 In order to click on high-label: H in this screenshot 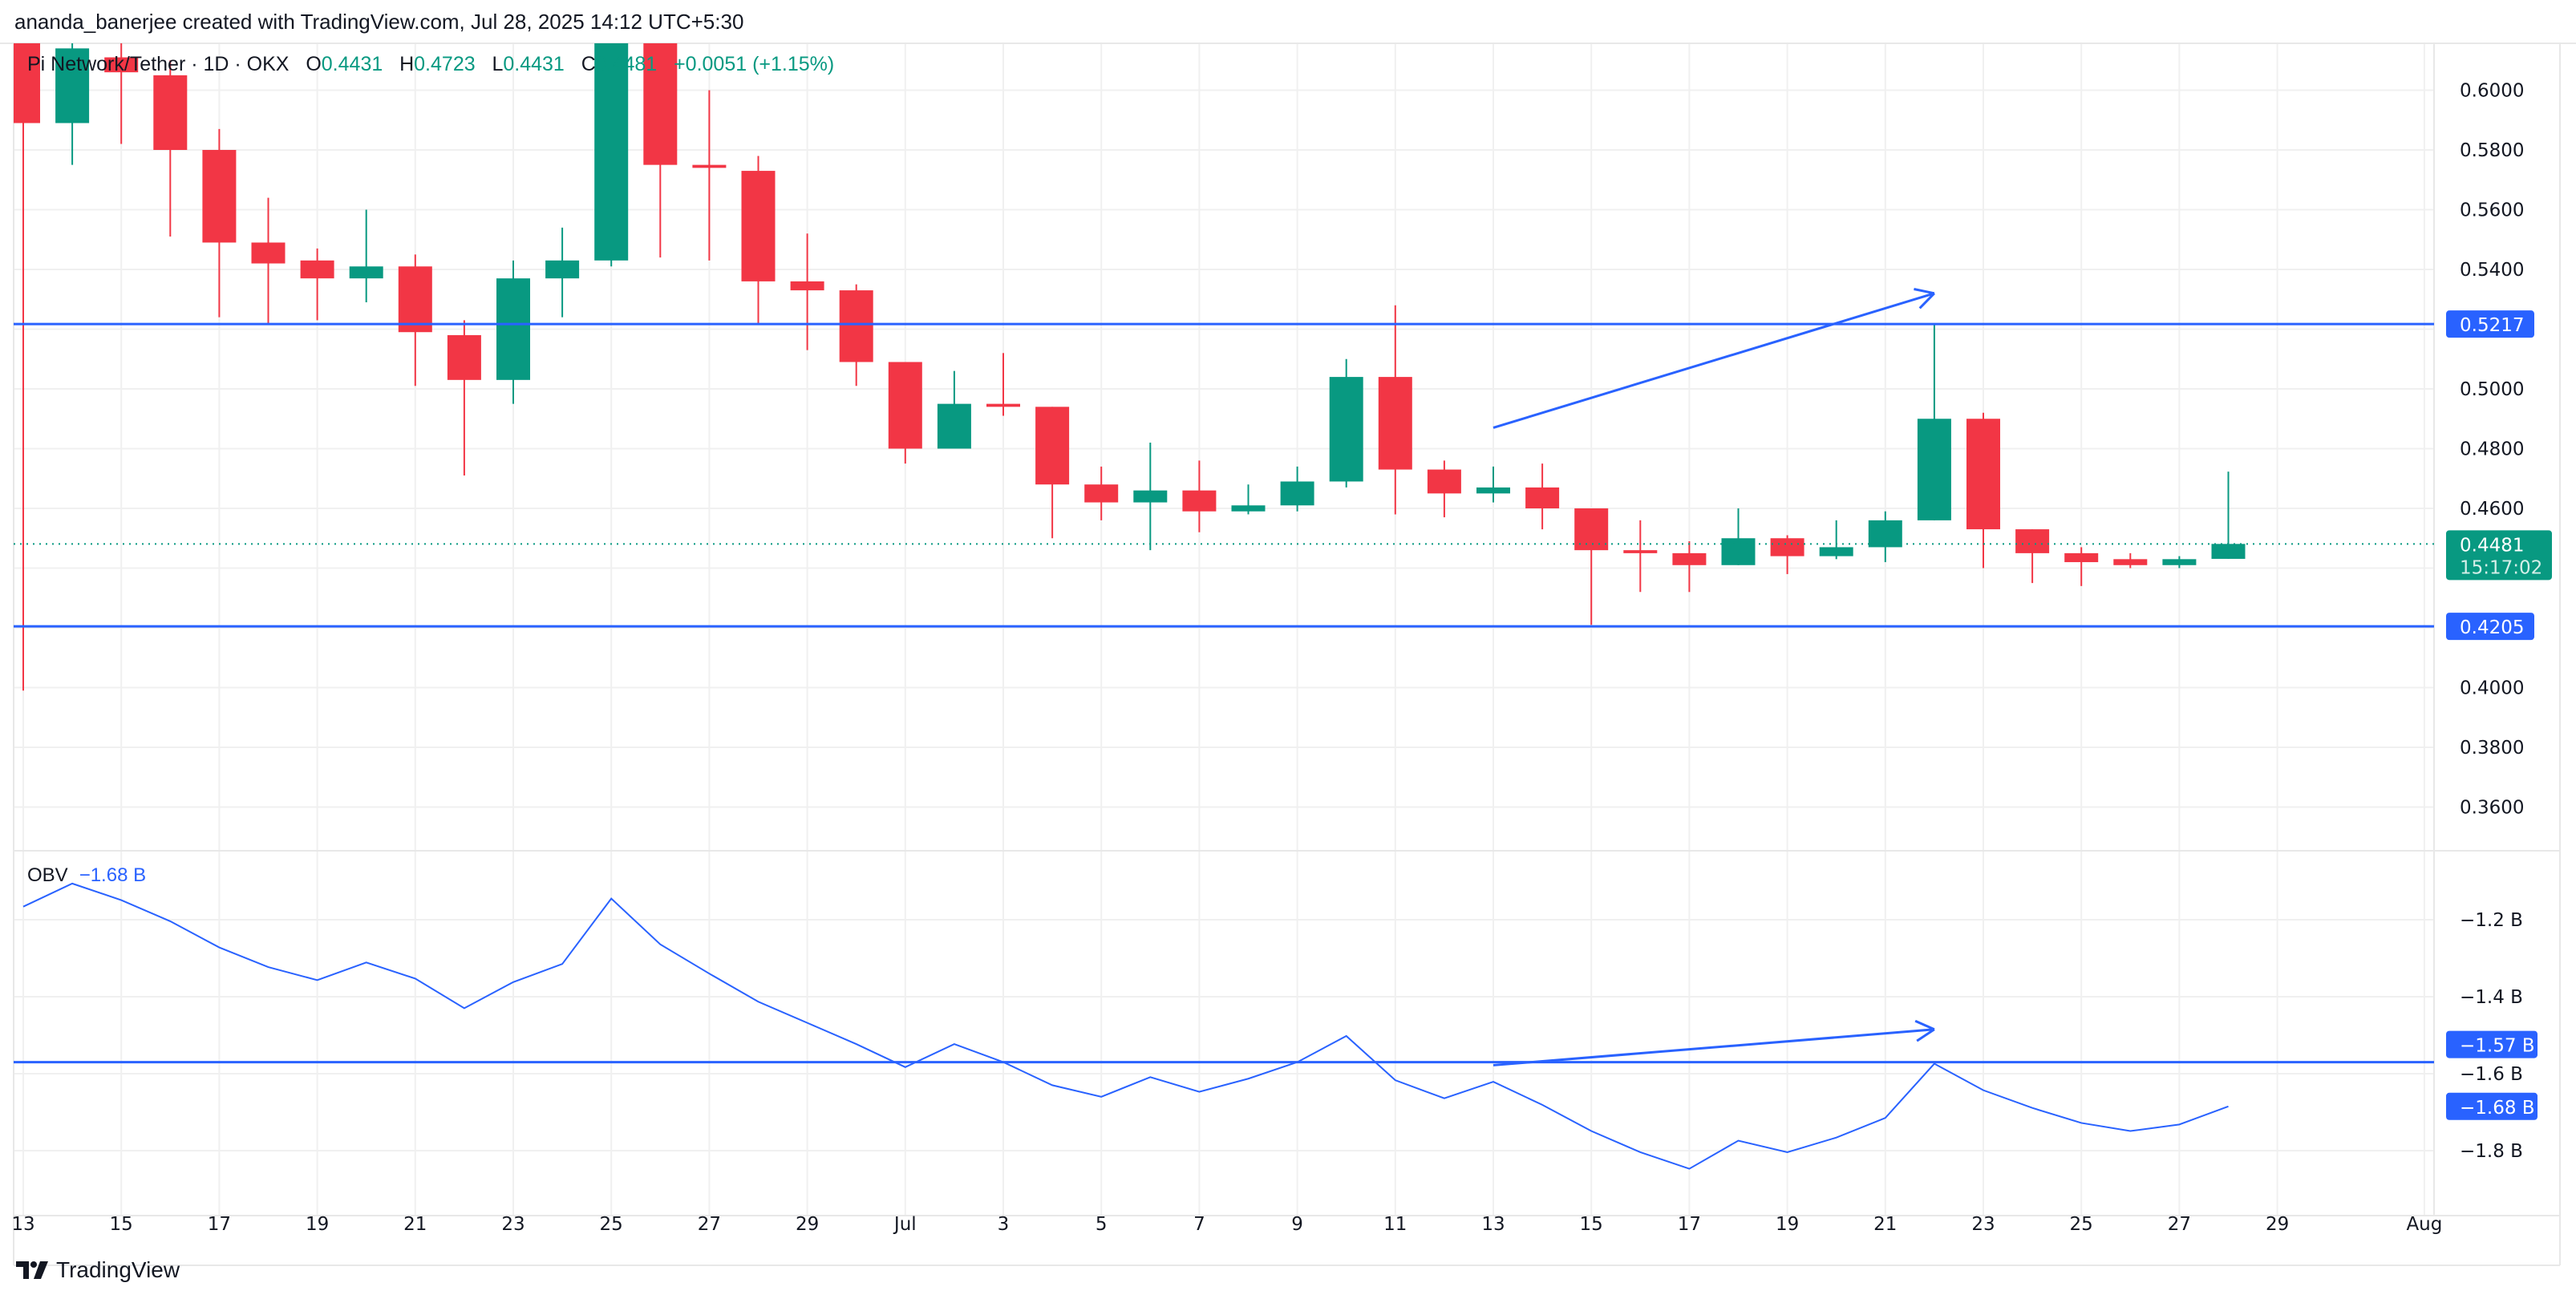, I will do `click(407, 64)`.